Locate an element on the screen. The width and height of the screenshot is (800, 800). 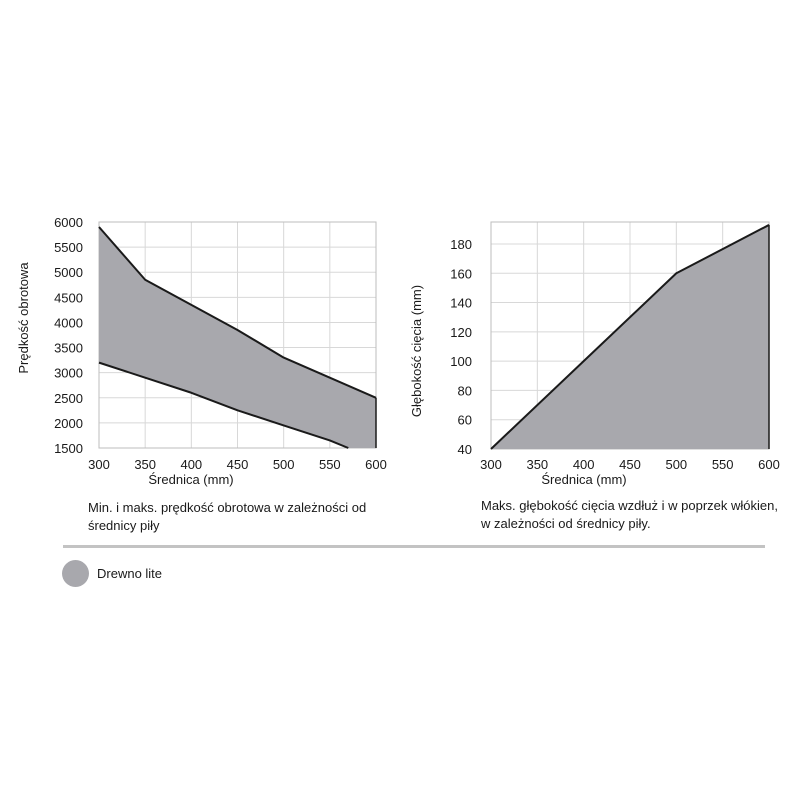
y-tick-label: 1500 is located at coordinates (68, 448).